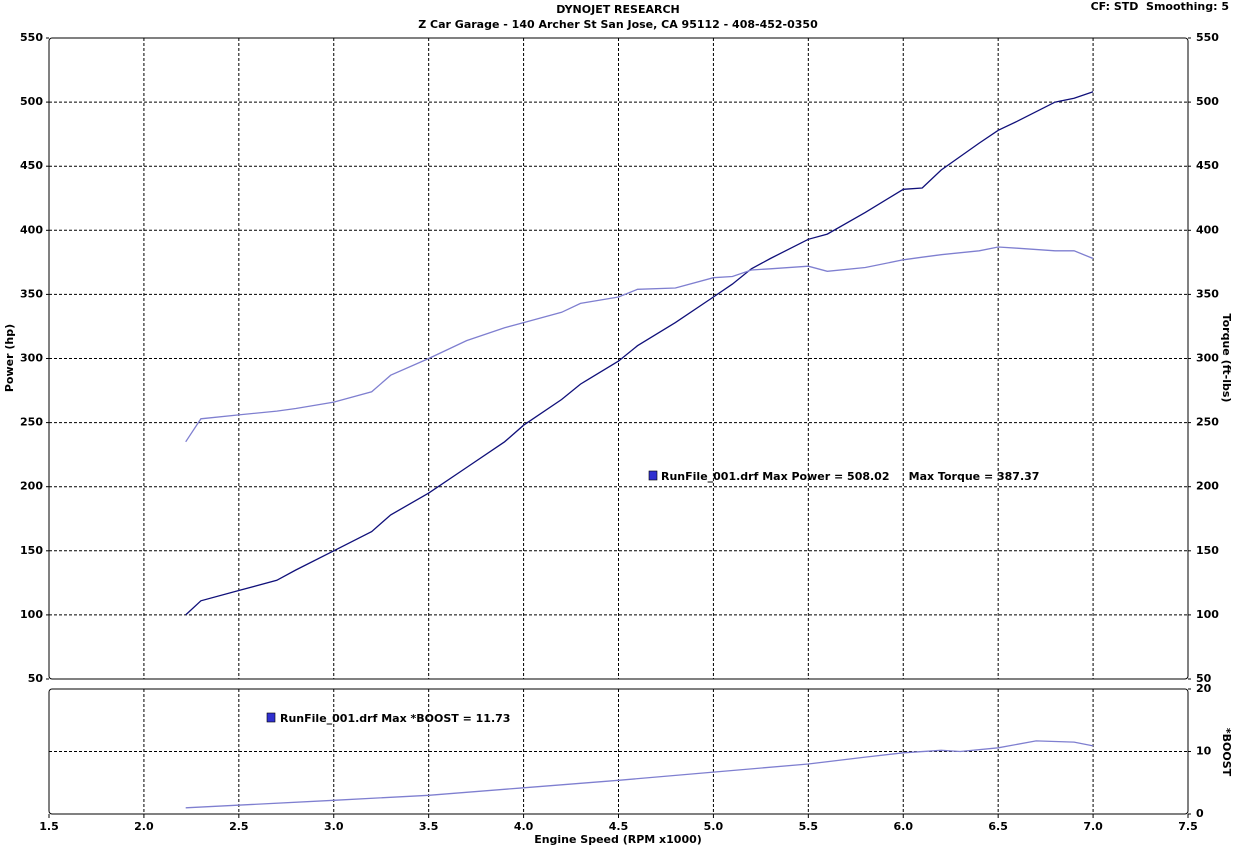 This screenshot has width=1237, height=851. What do you see at coordinates (904, 826) in the screenshot?
I see `x-tick-label: 6.0` at bounding box center [904, 826].